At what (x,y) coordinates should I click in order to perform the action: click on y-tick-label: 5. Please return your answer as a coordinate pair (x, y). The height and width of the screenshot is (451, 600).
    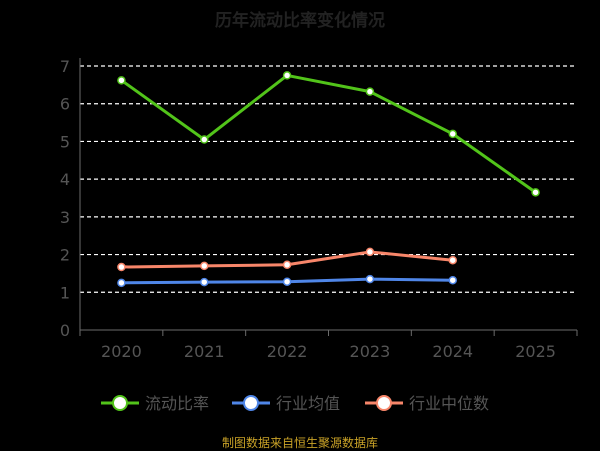
    Looking at the image, I should click on (65, 141).